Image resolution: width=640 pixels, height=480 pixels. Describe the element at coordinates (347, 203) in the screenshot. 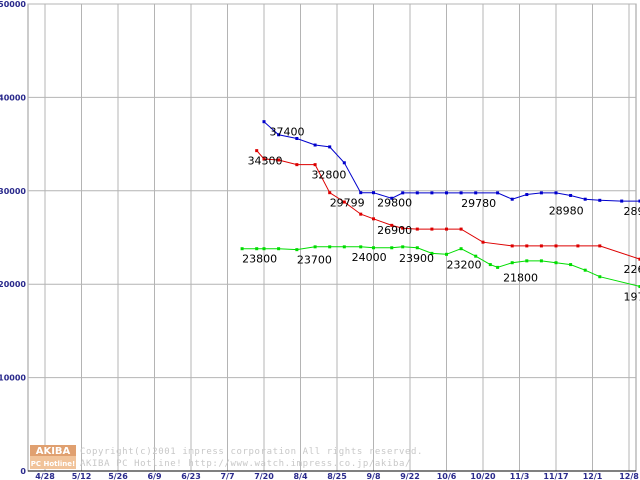

I see `data-label: 29799` at that location.